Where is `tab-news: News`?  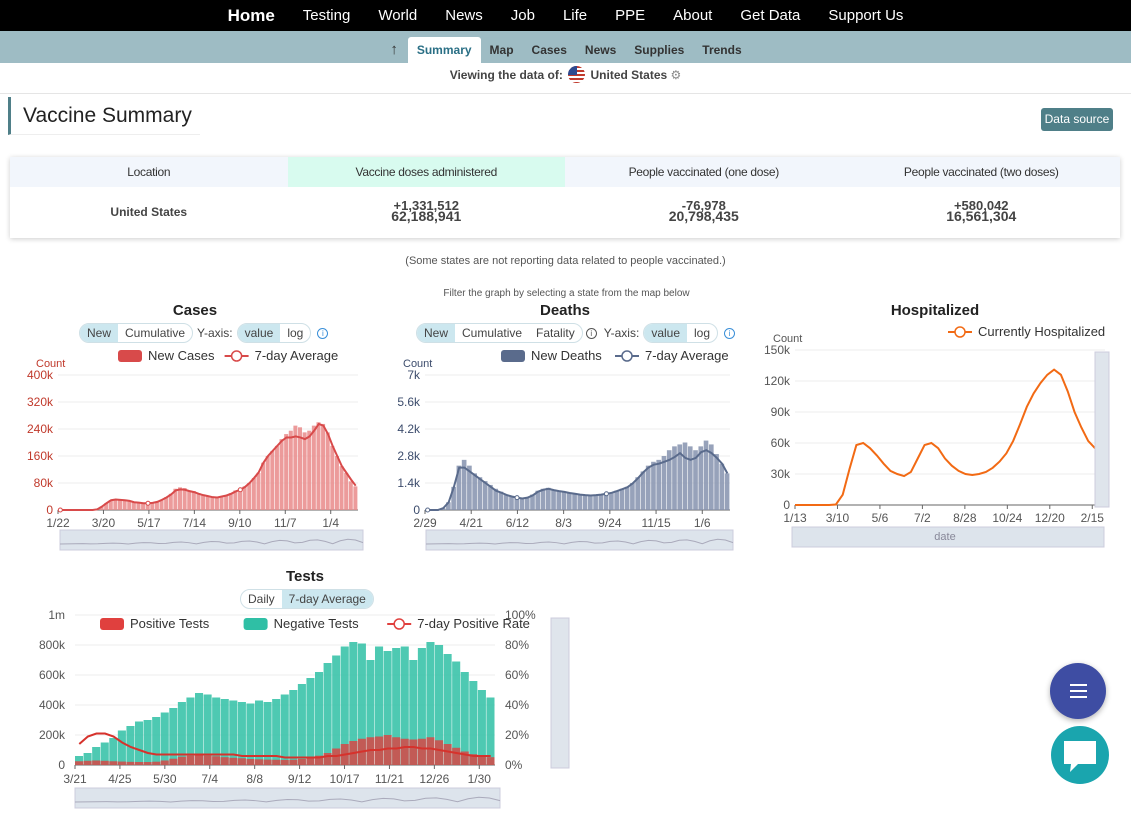 tab-news: News is located at coordinates (600, 50).